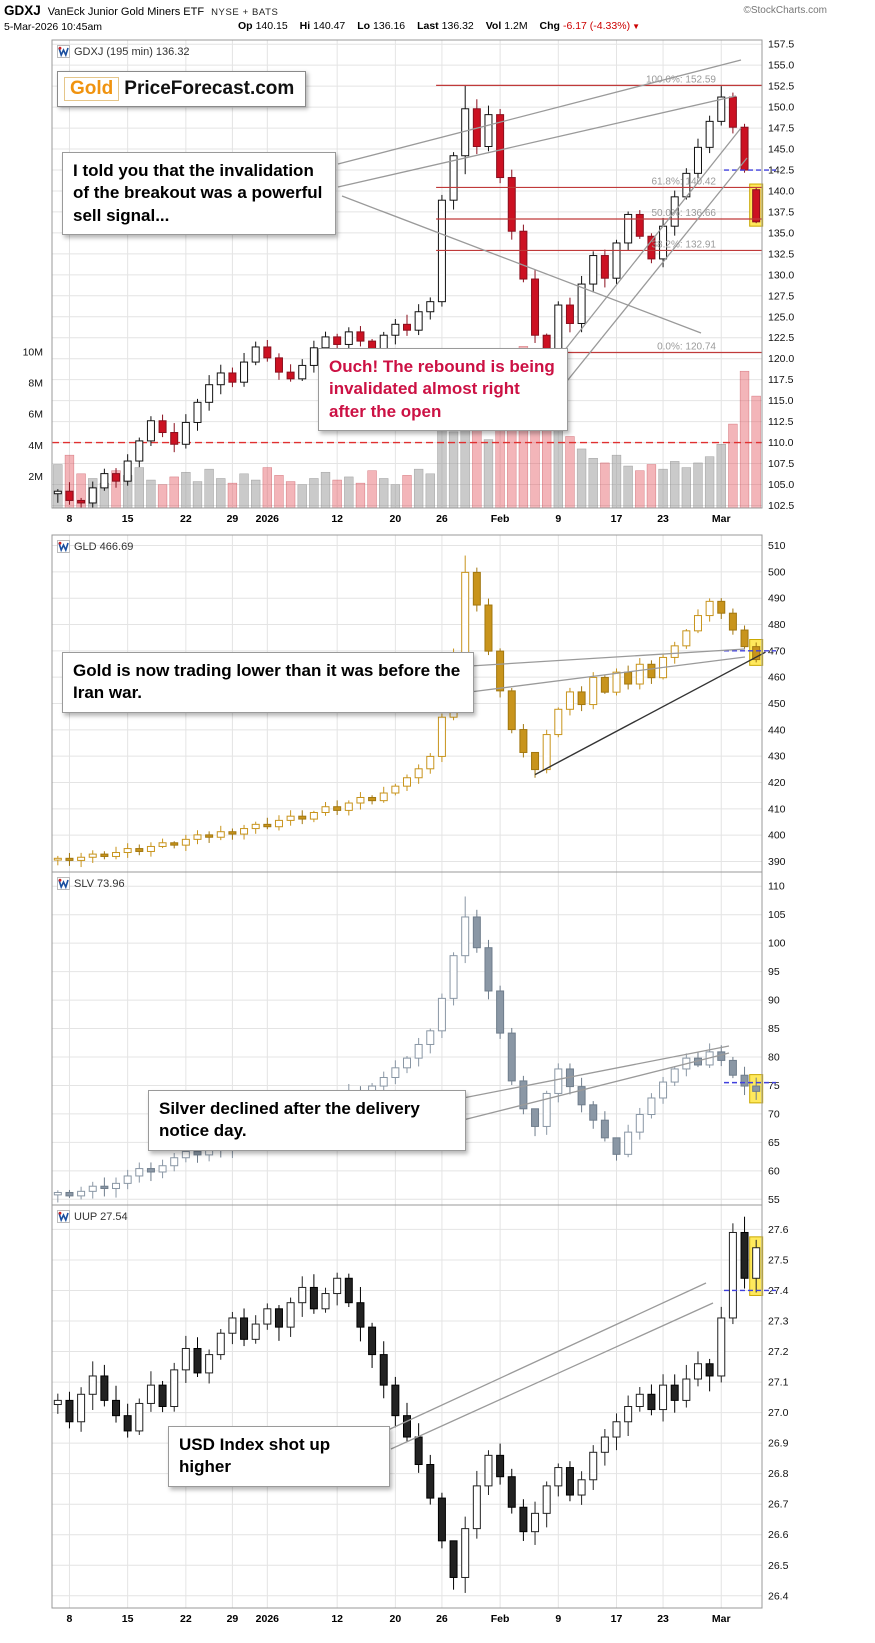 This screenshot has height=1643, width=875. I want to click on svg-text: 430, so click(777, 757).